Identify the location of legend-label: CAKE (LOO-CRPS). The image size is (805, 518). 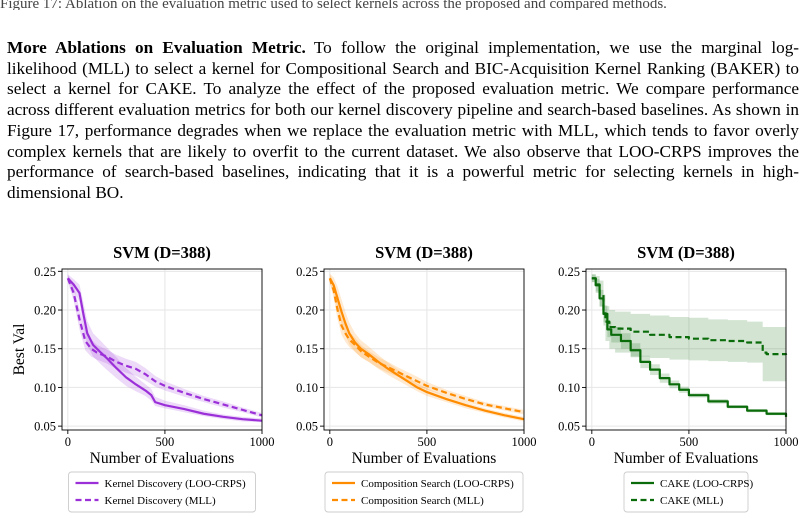
(707, 484).